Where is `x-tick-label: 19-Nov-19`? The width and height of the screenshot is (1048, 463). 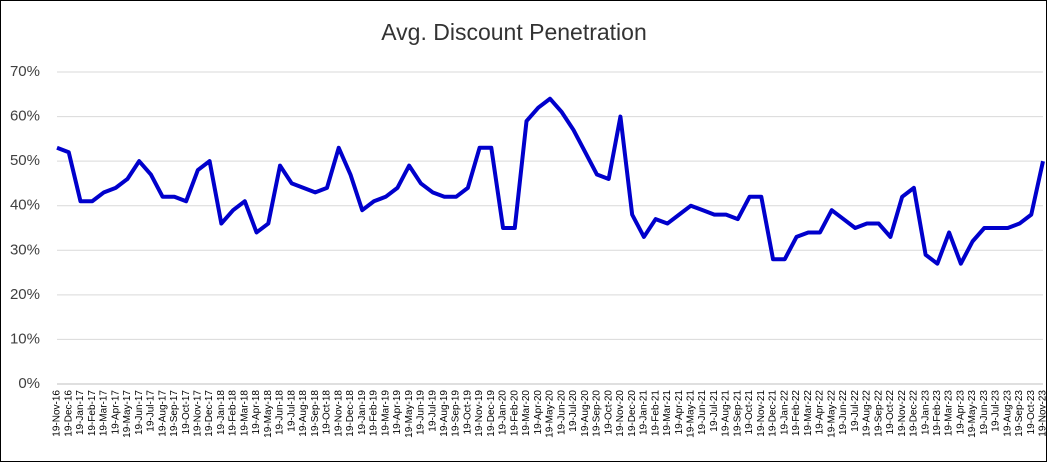 x-tick-label: 19-Nov-19 is located at coordinates (479, 413).